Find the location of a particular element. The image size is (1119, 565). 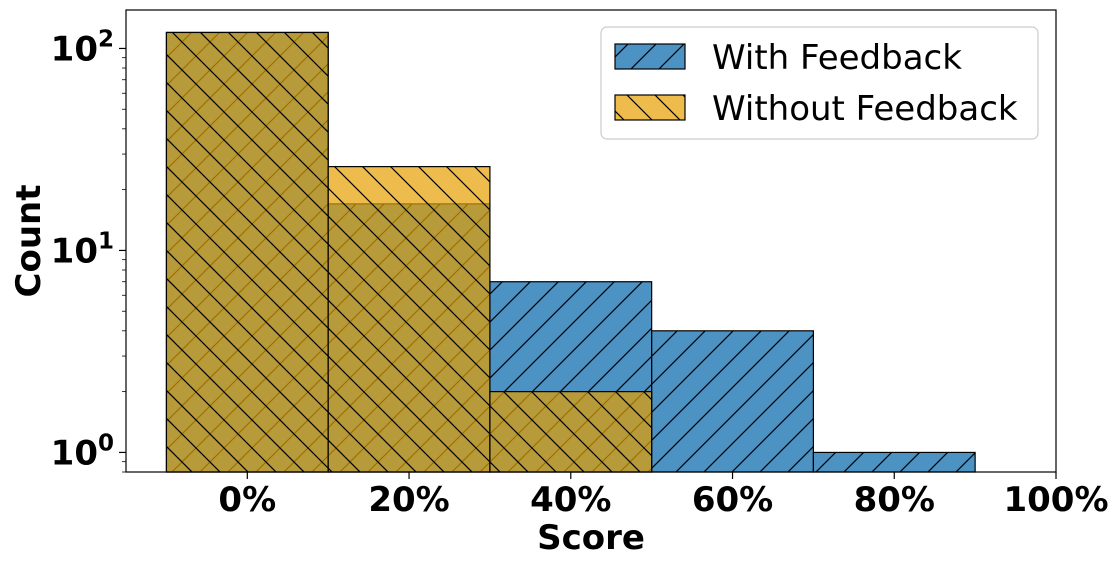

x-tick-label-0: 0% is located at coordinates (247, 500).